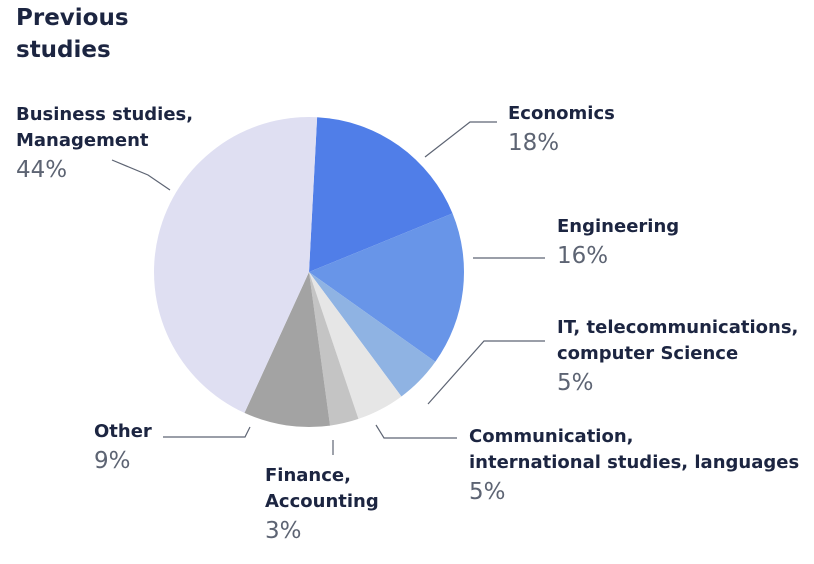  I want to click on label-other: Other 9%, so click(123, 448).